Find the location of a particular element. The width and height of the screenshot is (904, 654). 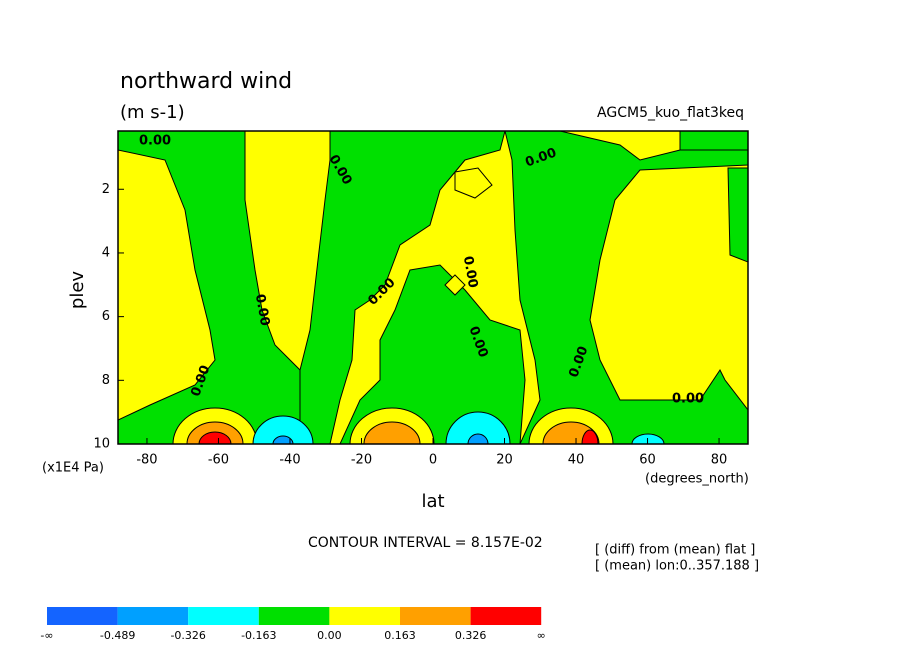

y-tick-label: 6 is located at coordinates (106, 316).